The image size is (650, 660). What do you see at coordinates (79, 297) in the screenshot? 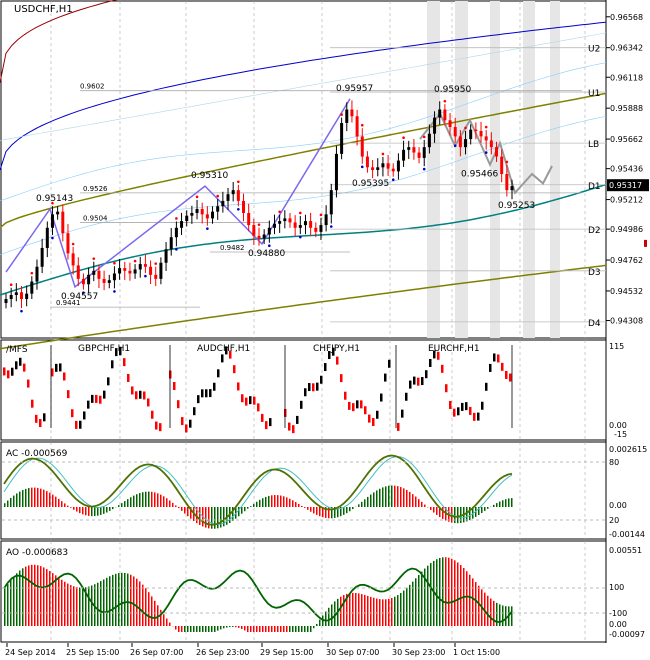
I see `price-annotation: 0.94557` at bounding box center [79, 297].